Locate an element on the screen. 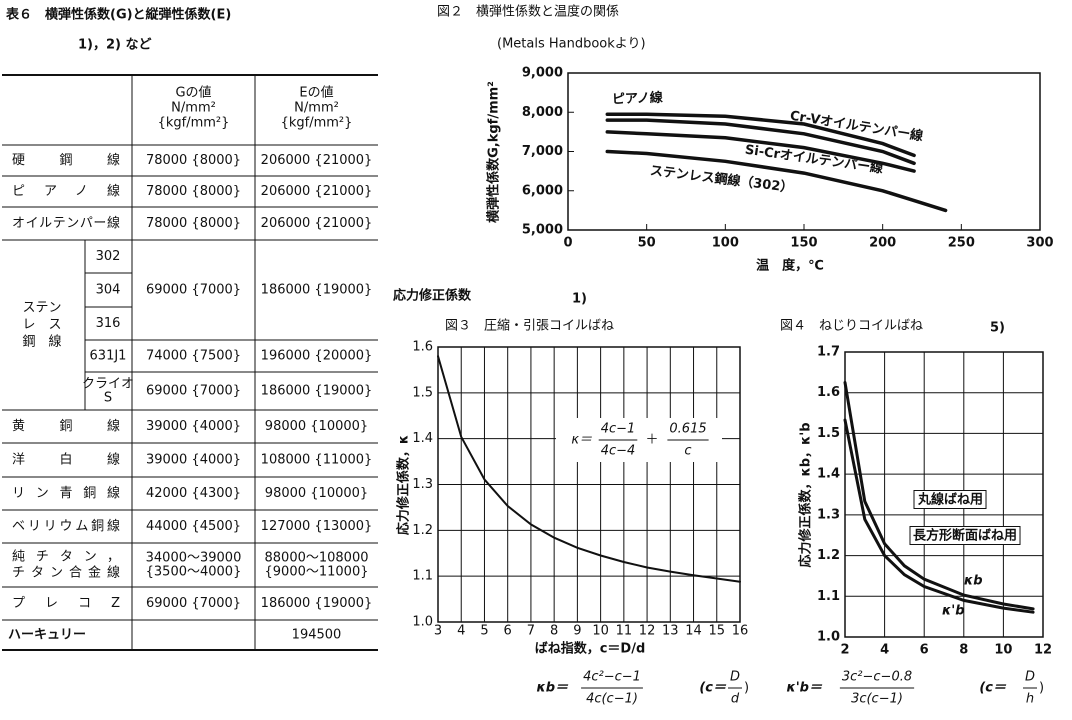 The width and height of the screenshot is (1072, 720). fraction-numerator: 0.615 is located at coordinates (687, 429).